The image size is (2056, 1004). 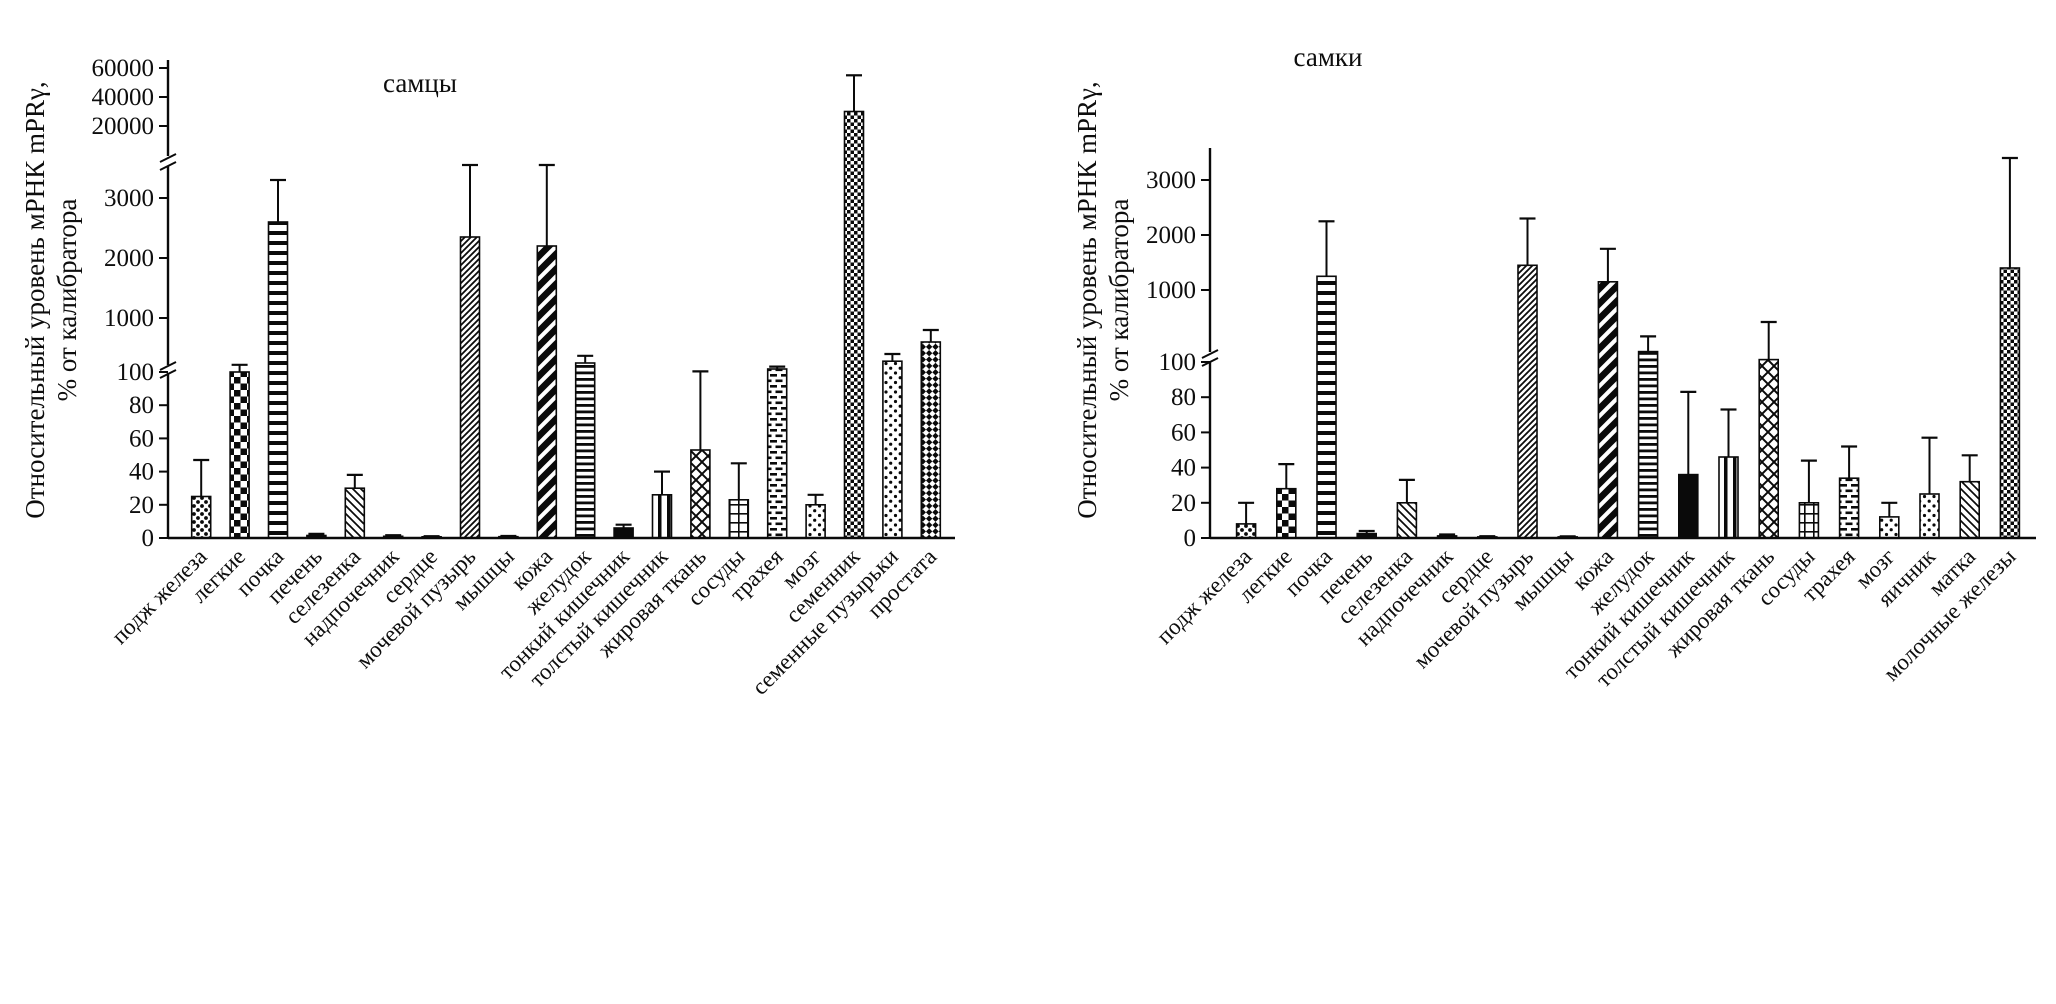 What do you see at coordinates (123, 126) in the screenshot?
I see `y-tick-label: 20000` at bounding box center [123, 126].